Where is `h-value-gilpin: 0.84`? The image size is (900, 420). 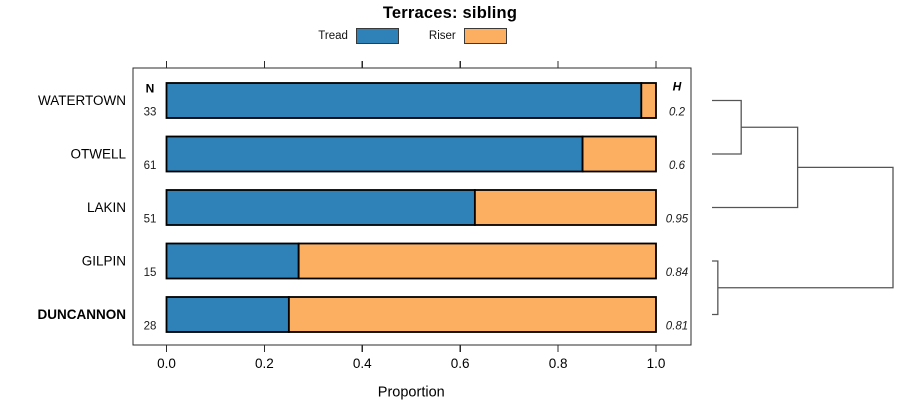
h-value-gilpin: 0.84 is located at coordinates (677, 273).